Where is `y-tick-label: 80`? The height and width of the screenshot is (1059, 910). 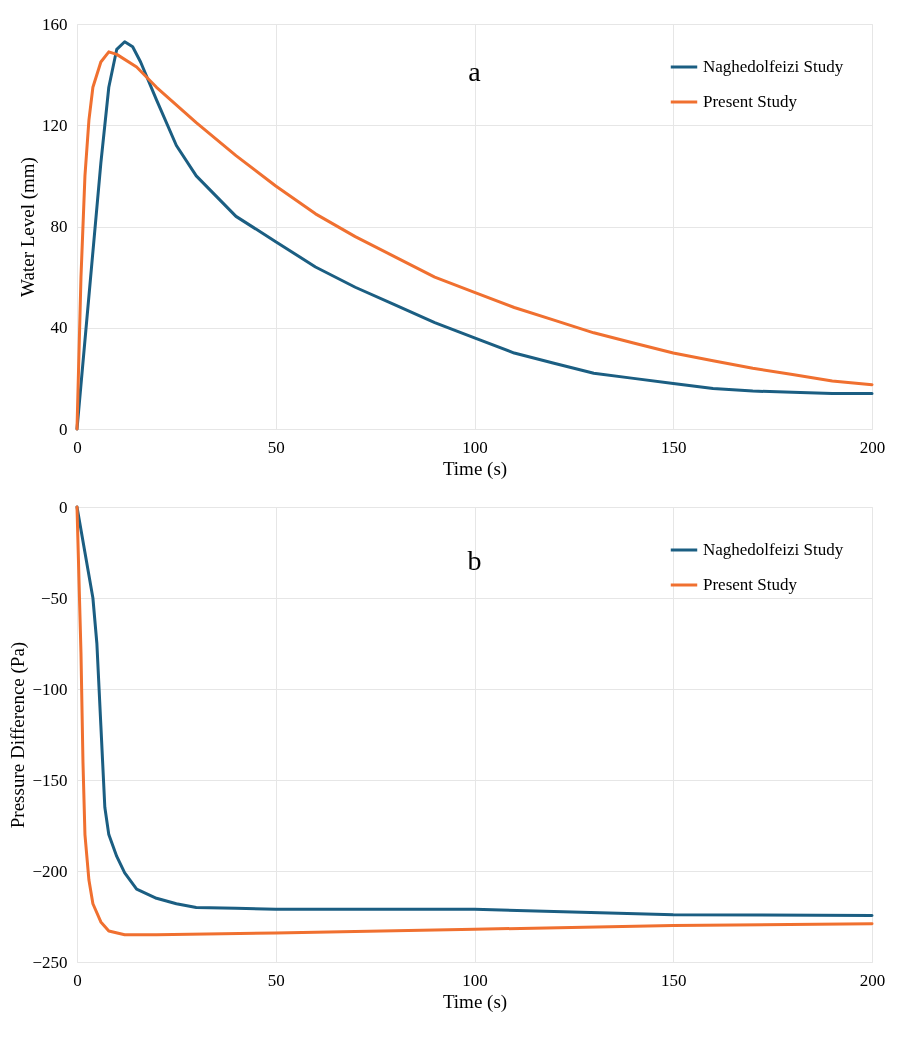 y-tick-label: 80 is located at coordinates (59, 226).